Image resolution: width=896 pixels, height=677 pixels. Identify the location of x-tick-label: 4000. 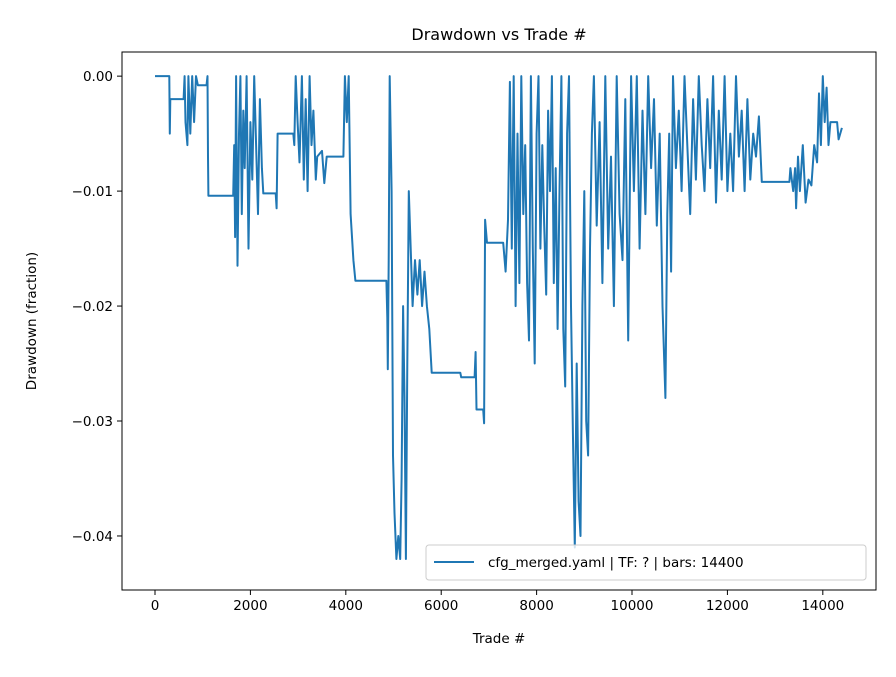
(346, 606).